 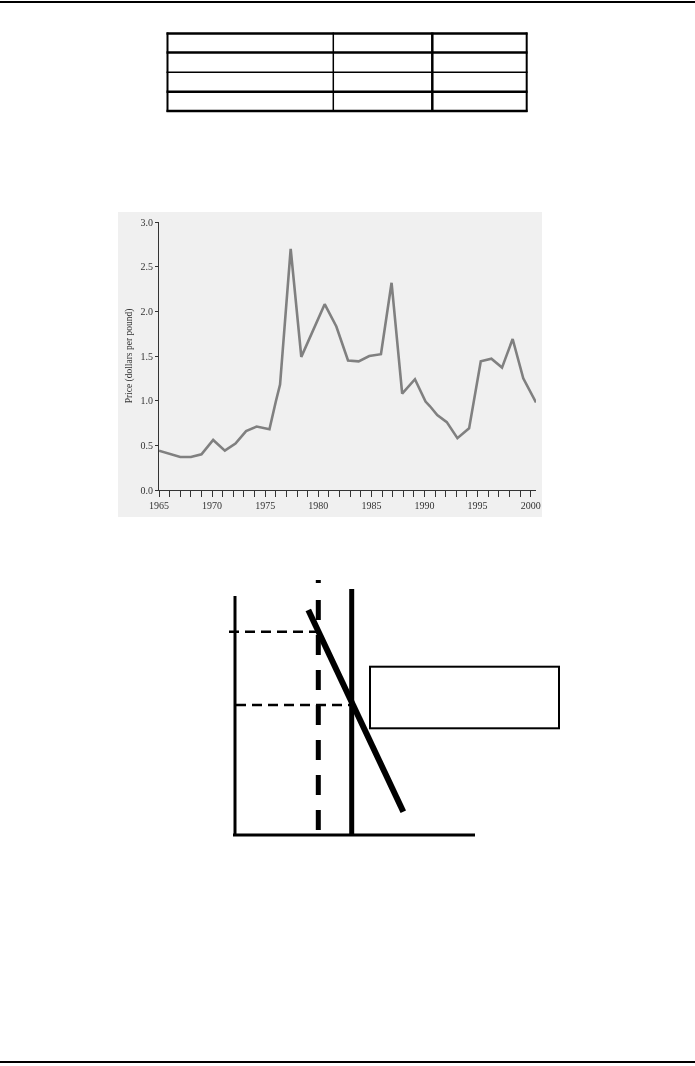 I want to click on x-tick-label: 1970, so click(x=212, y=505).